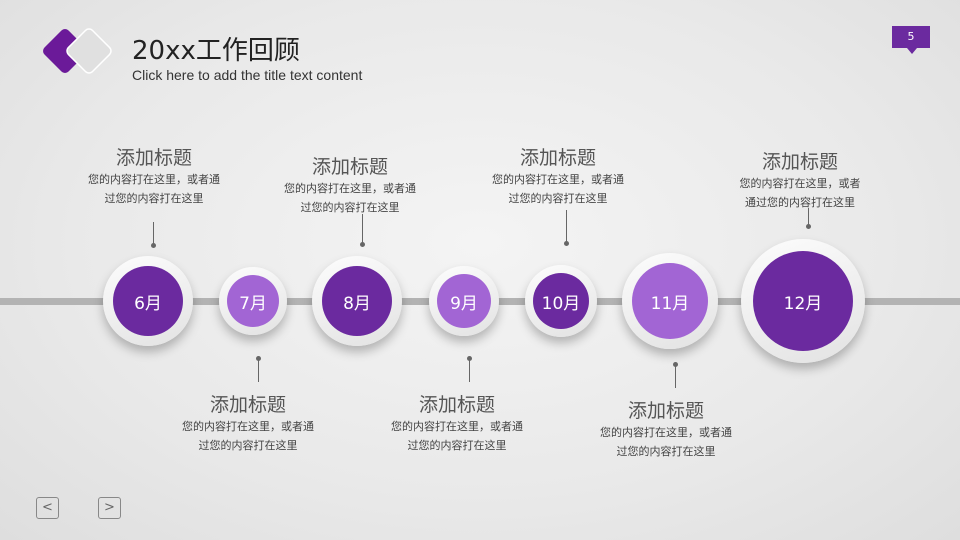 Image resolution: width=960 pixels, height=540 pixels. I want to click on month-label: 10月, so click(561, 301).